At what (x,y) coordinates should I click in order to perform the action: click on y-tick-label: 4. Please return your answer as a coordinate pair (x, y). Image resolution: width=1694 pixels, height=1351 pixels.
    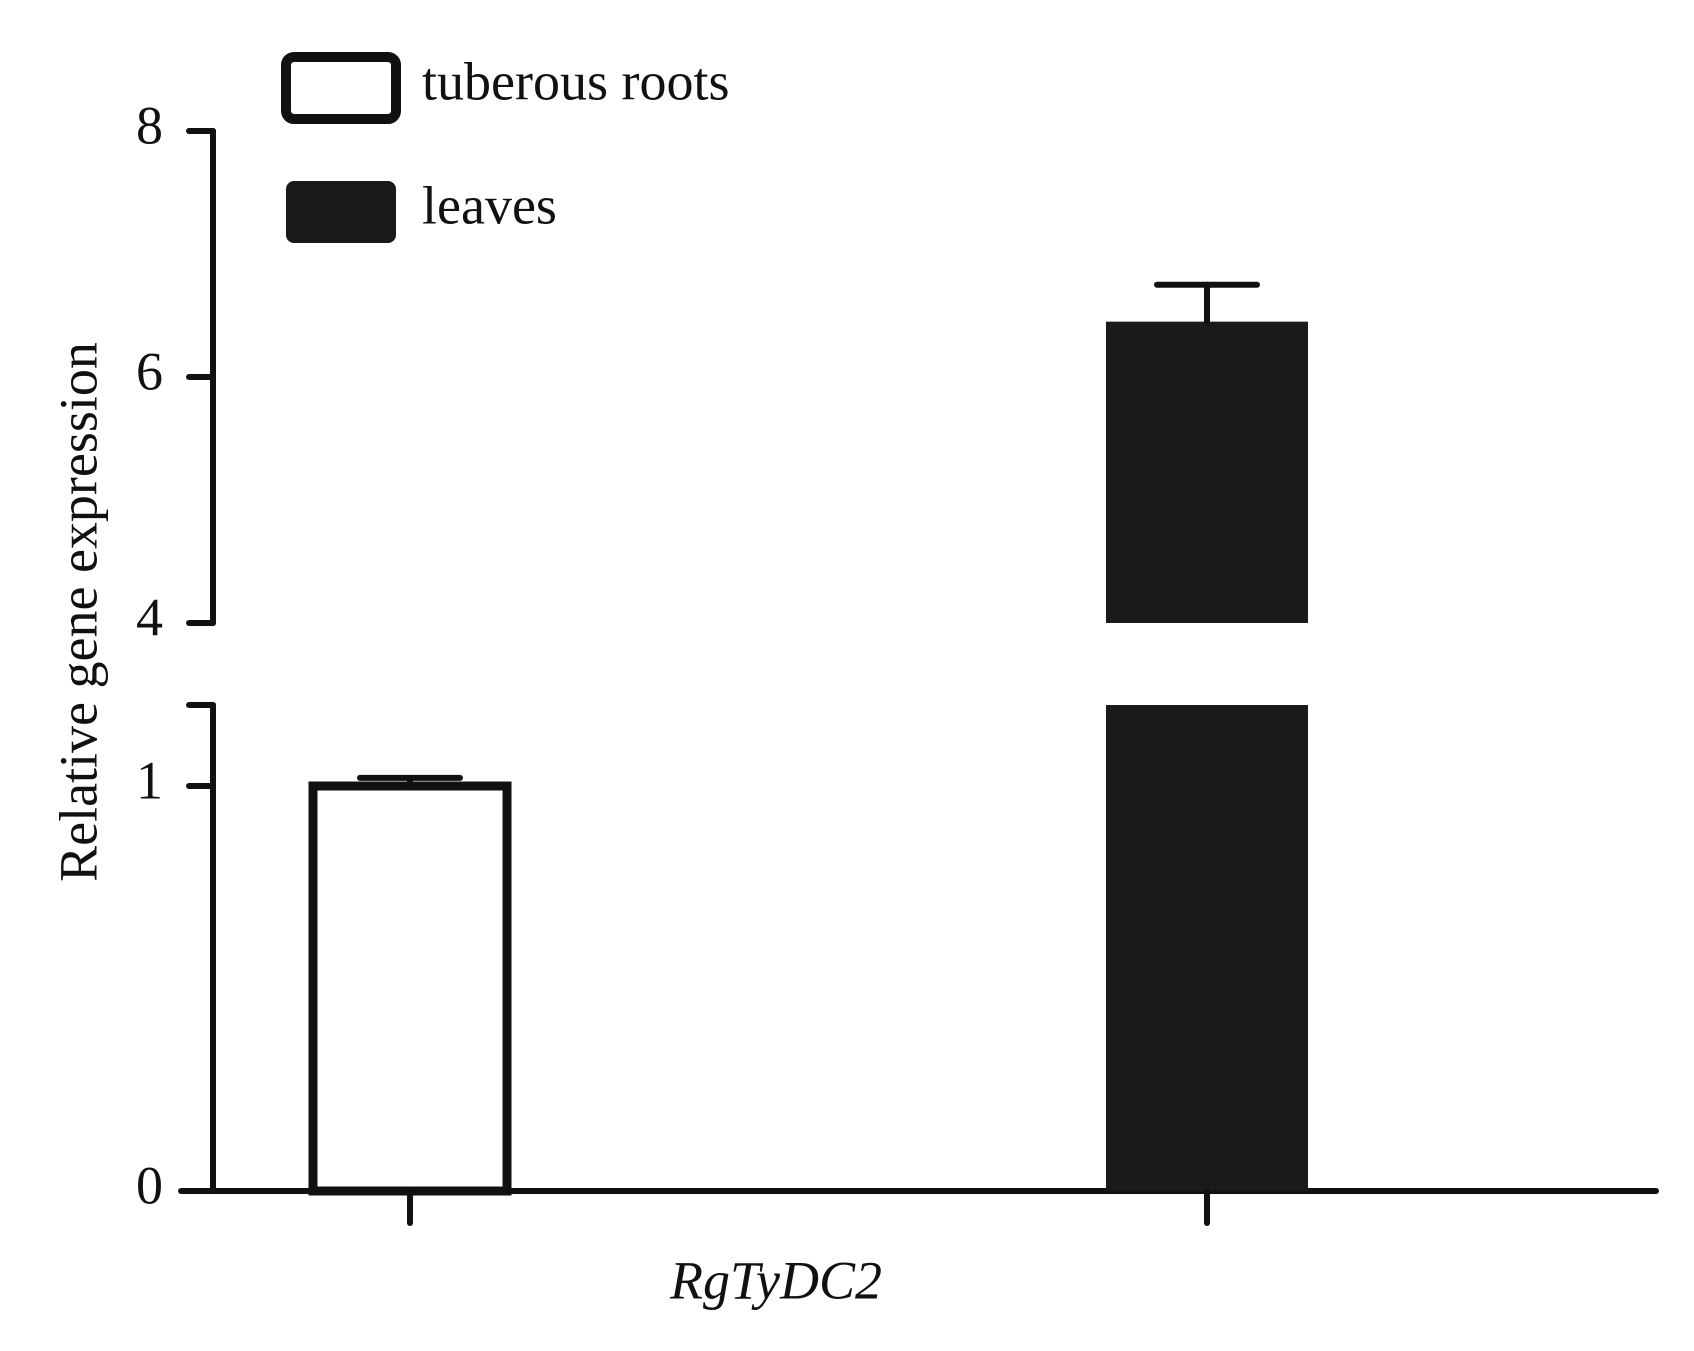
    Looking at the image, I should click on (149, 617).